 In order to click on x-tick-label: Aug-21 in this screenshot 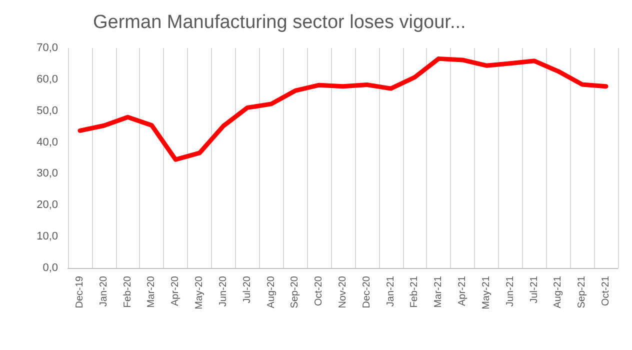, I will do `click(558, 292)`.